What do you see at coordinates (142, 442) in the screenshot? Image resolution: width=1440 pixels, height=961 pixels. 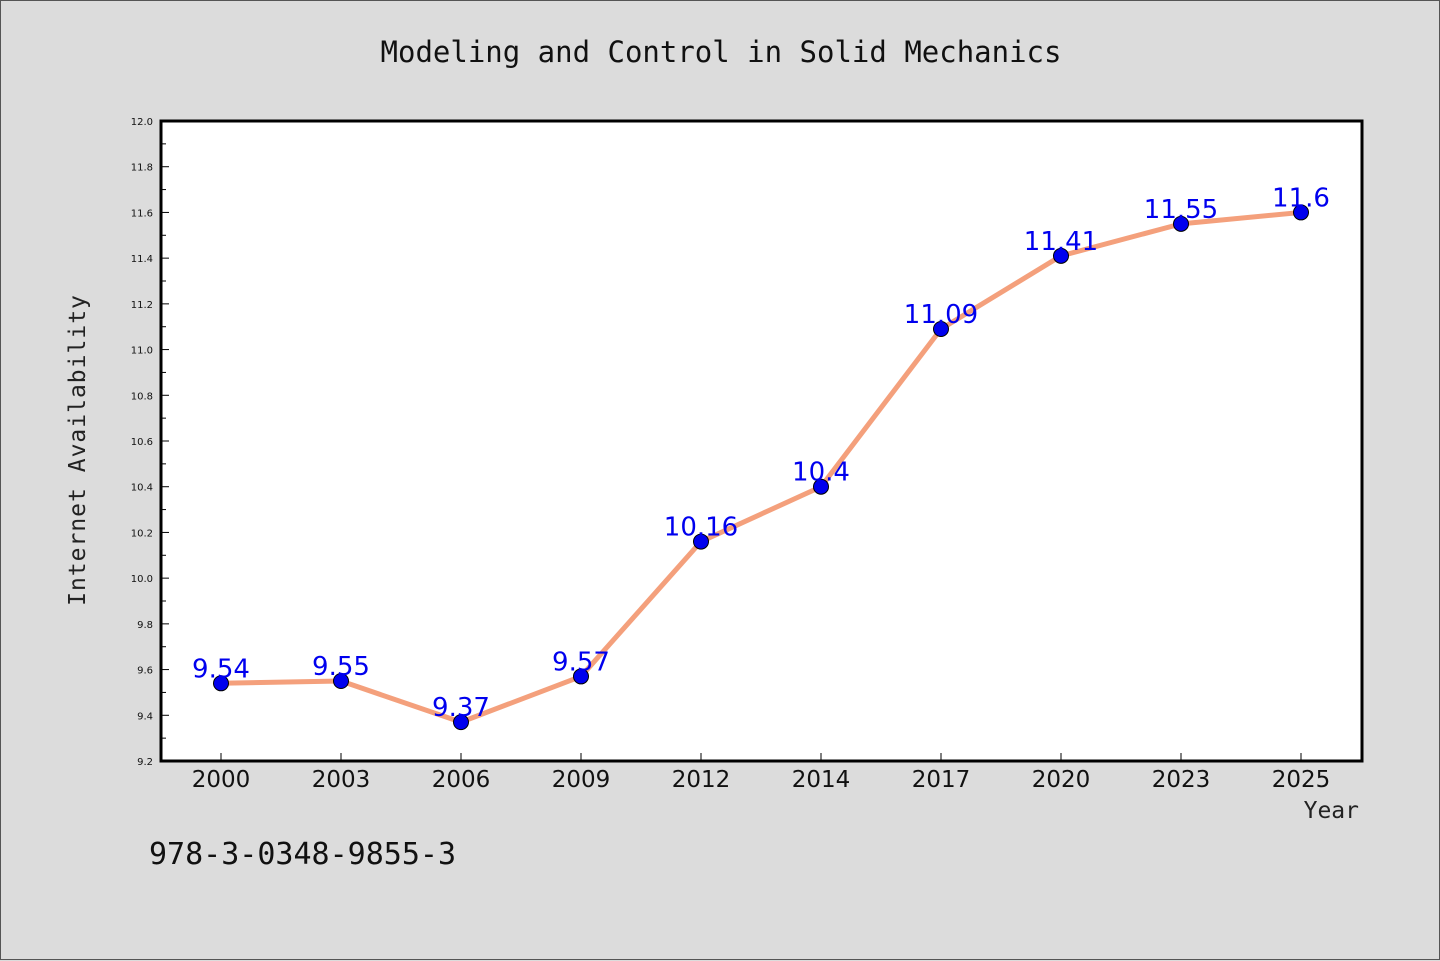 I see `y-tick-label: 10.6` at bounding box center [142, 442].